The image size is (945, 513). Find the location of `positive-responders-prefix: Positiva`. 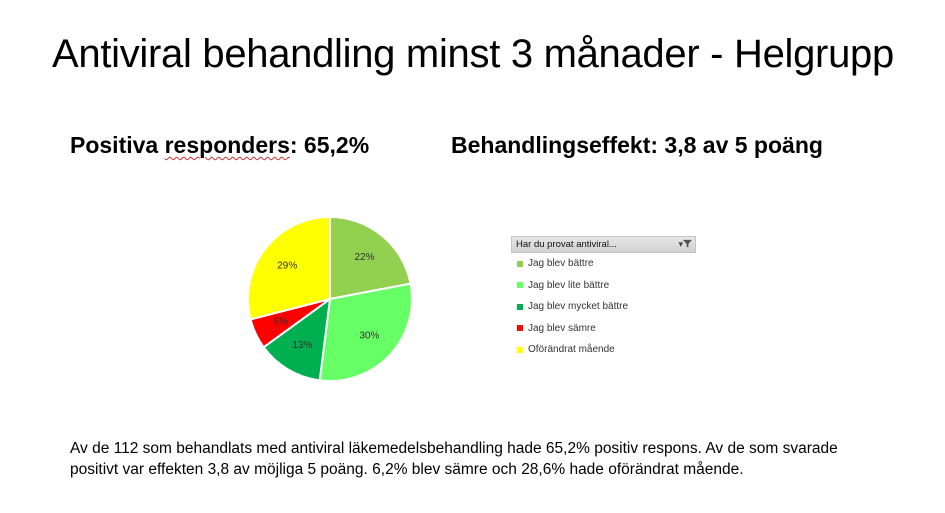

positive-responders-prefix: Positiva is located at coordinates (117, 145).